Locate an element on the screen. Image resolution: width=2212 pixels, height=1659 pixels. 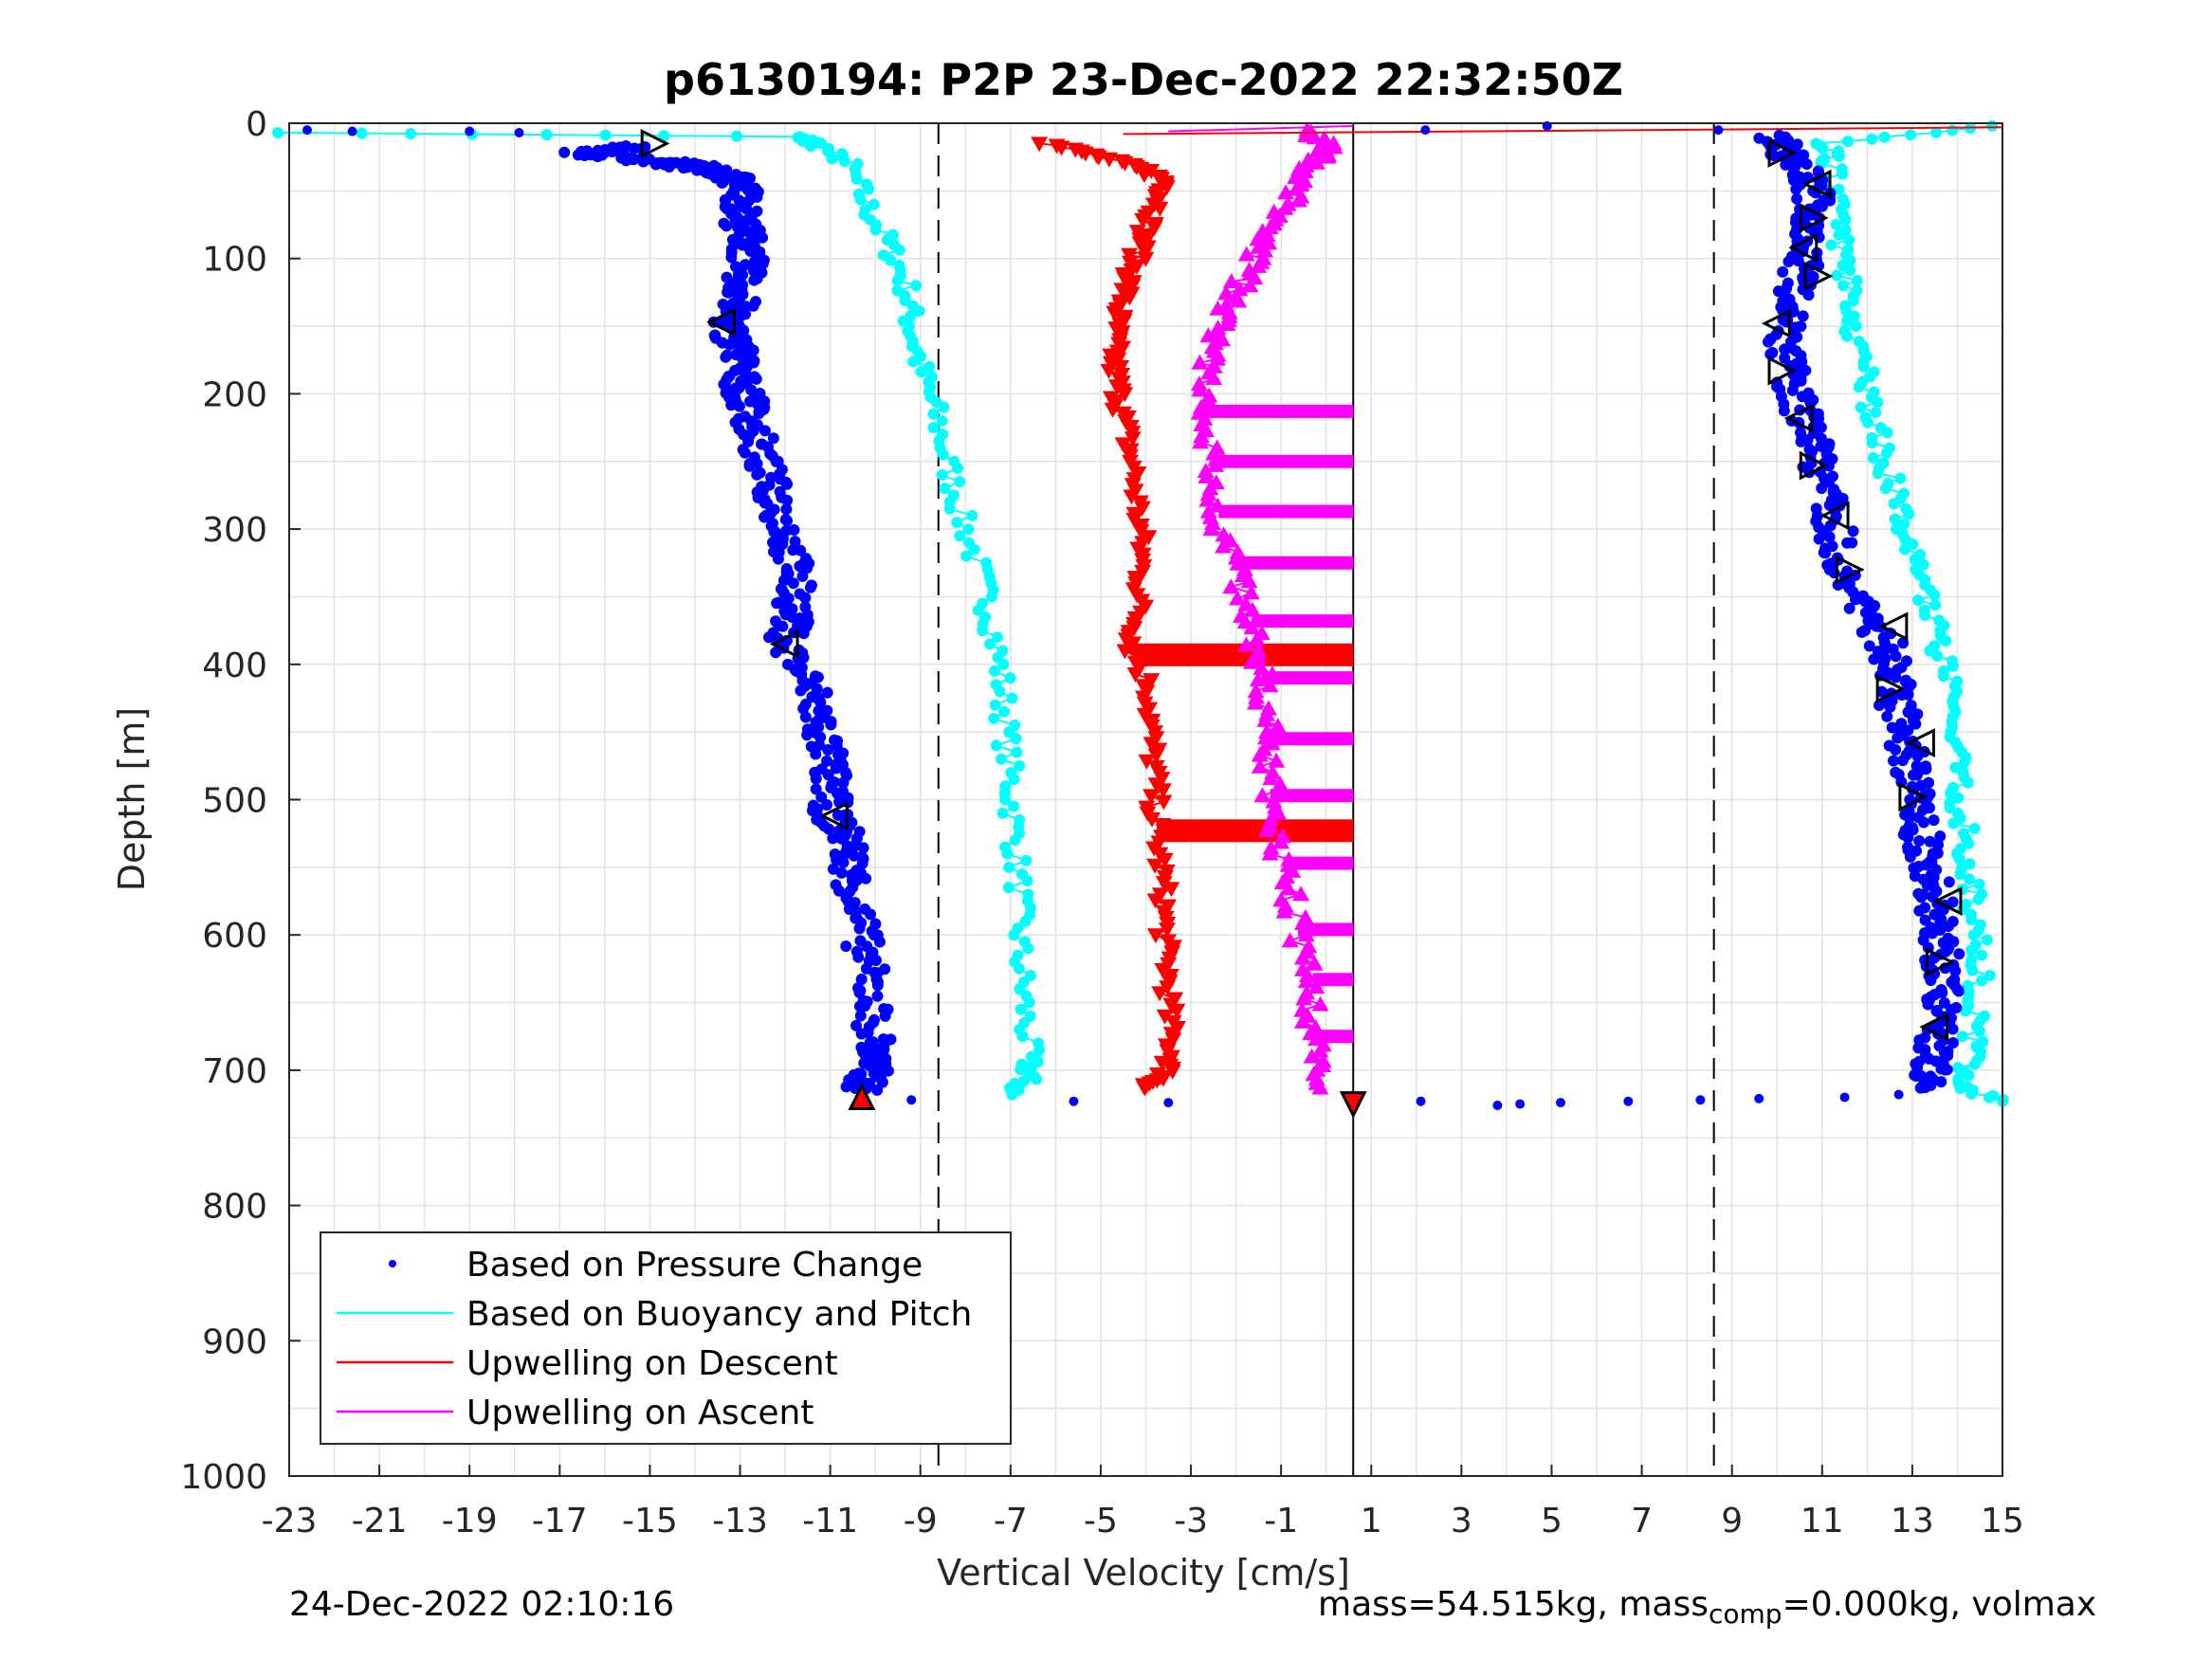
red-line is located at coordinates (1109, 615).